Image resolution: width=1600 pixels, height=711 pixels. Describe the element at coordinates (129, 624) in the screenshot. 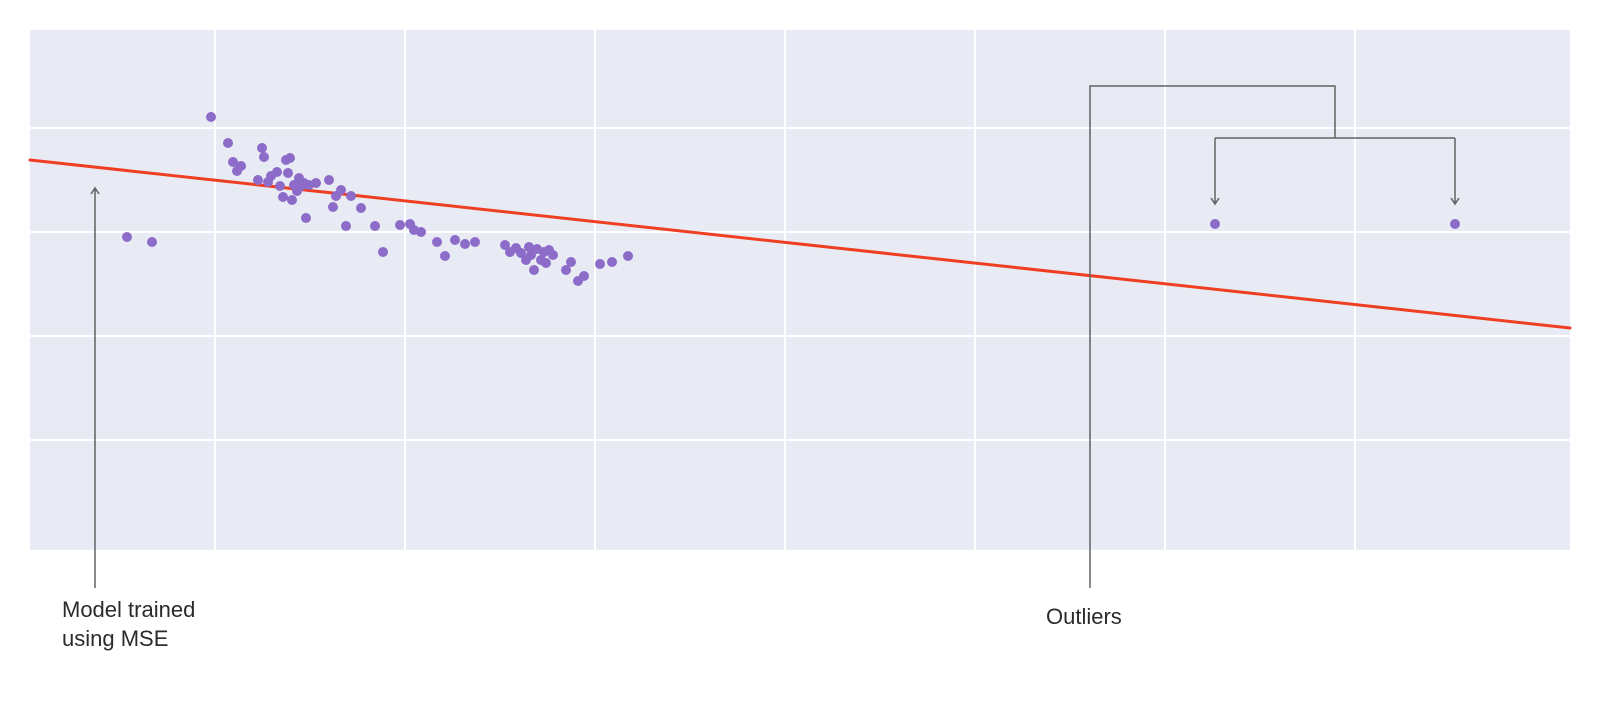

I see `mse-annotation-label: Model trained using MSE` at that location.